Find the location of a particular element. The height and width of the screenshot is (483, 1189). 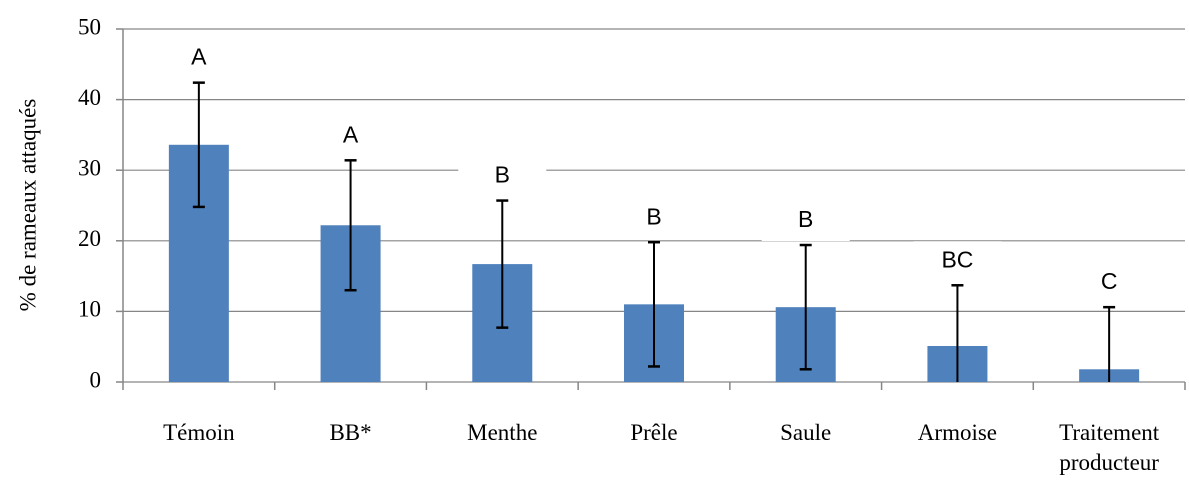

x-tick-label: Prêle is located at coordinates (654, 432).